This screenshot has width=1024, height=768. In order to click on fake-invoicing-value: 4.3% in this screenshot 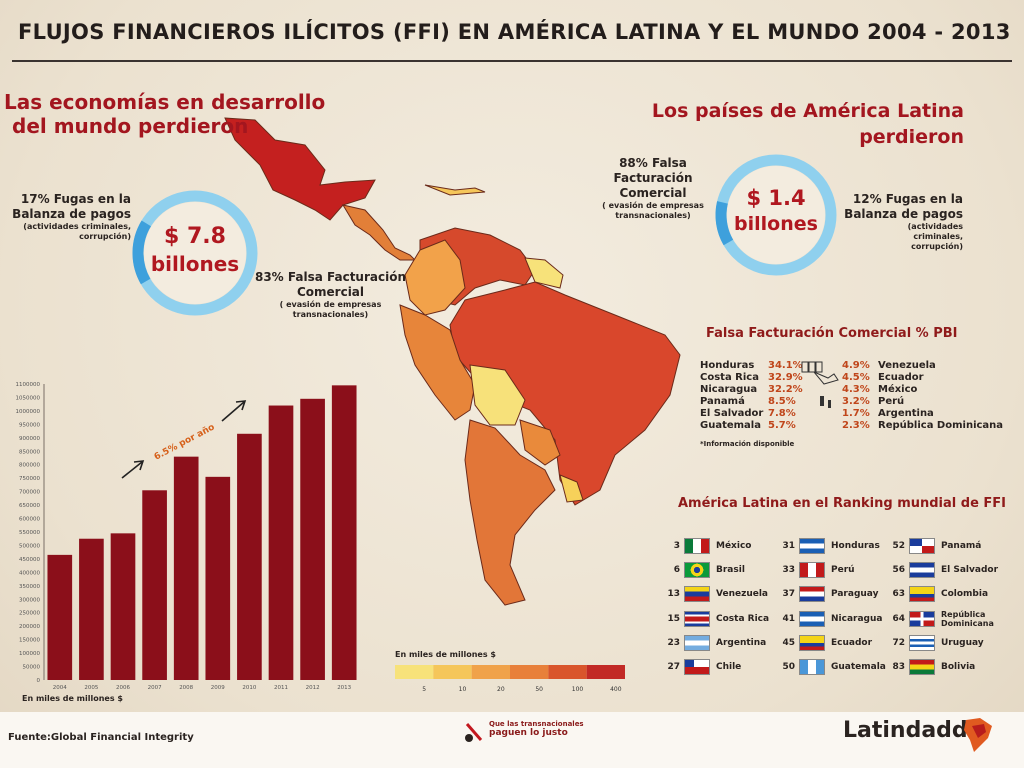, I will do `click(856, 389)`.